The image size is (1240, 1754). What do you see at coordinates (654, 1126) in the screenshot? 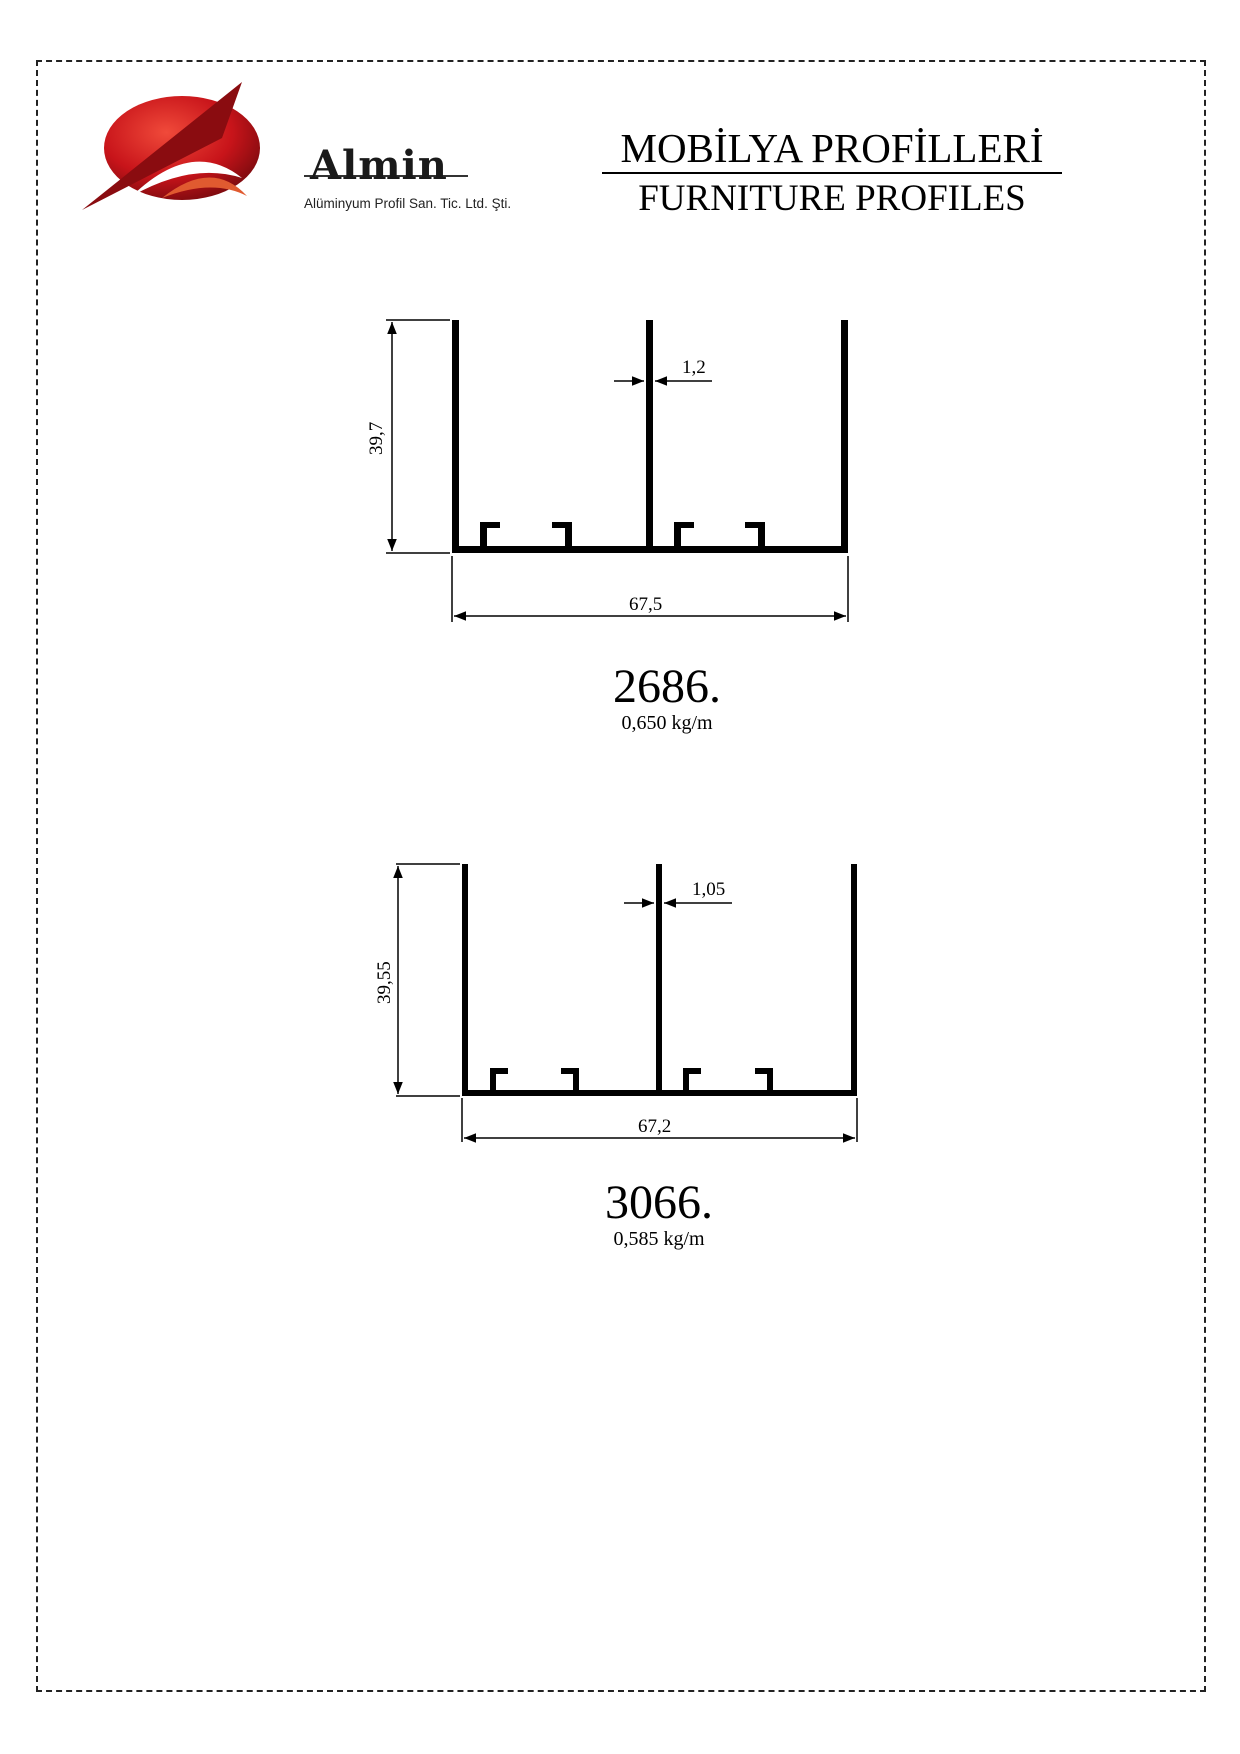
I see `profile-3066-width-label: 67,2` at bounding box center [654, 1126].